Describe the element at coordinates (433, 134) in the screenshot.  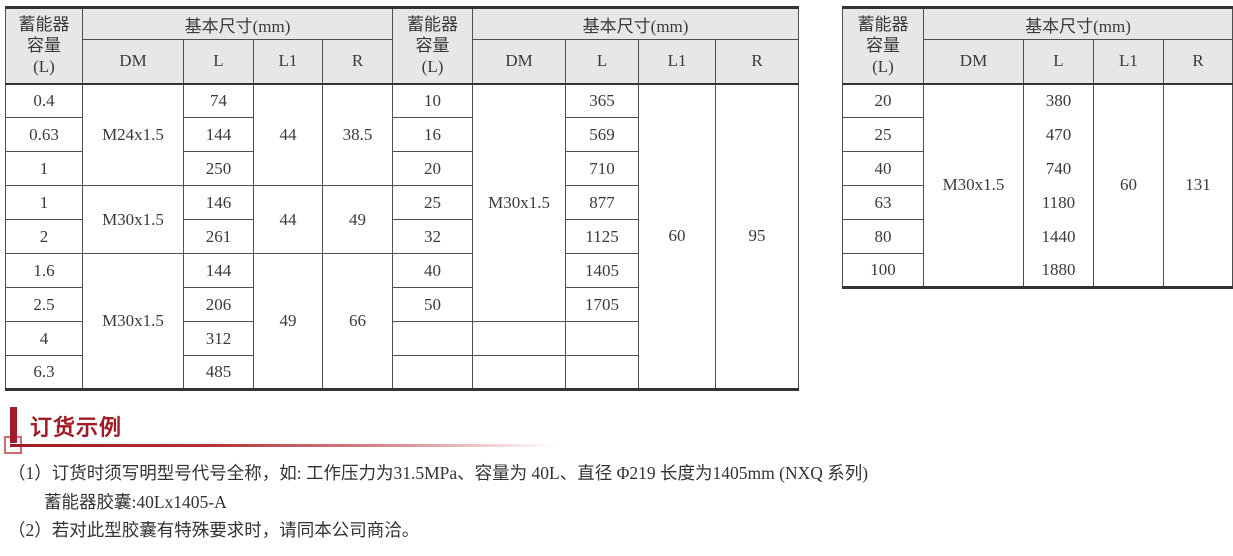
I see `capacity-cell: 16` at that location.